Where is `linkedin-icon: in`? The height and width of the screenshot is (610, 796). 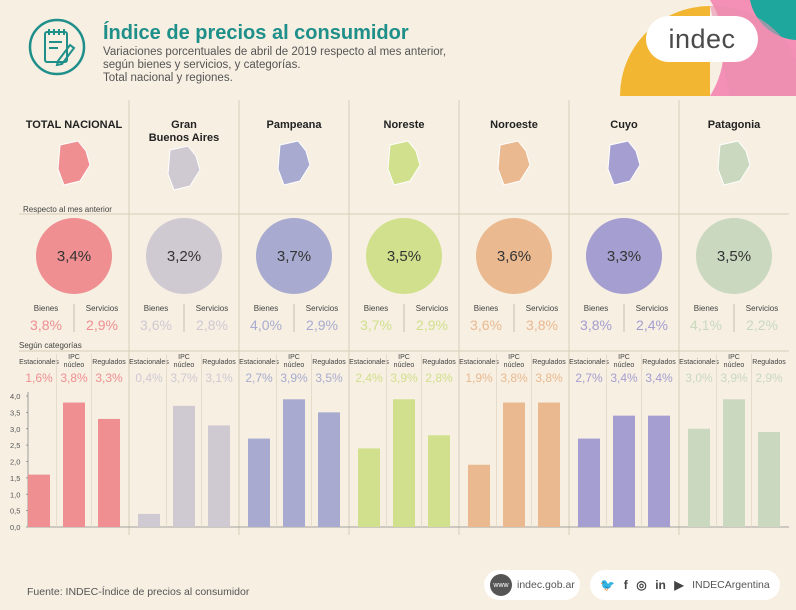
linkedin-icon: in is located at coordinates (660, 585).